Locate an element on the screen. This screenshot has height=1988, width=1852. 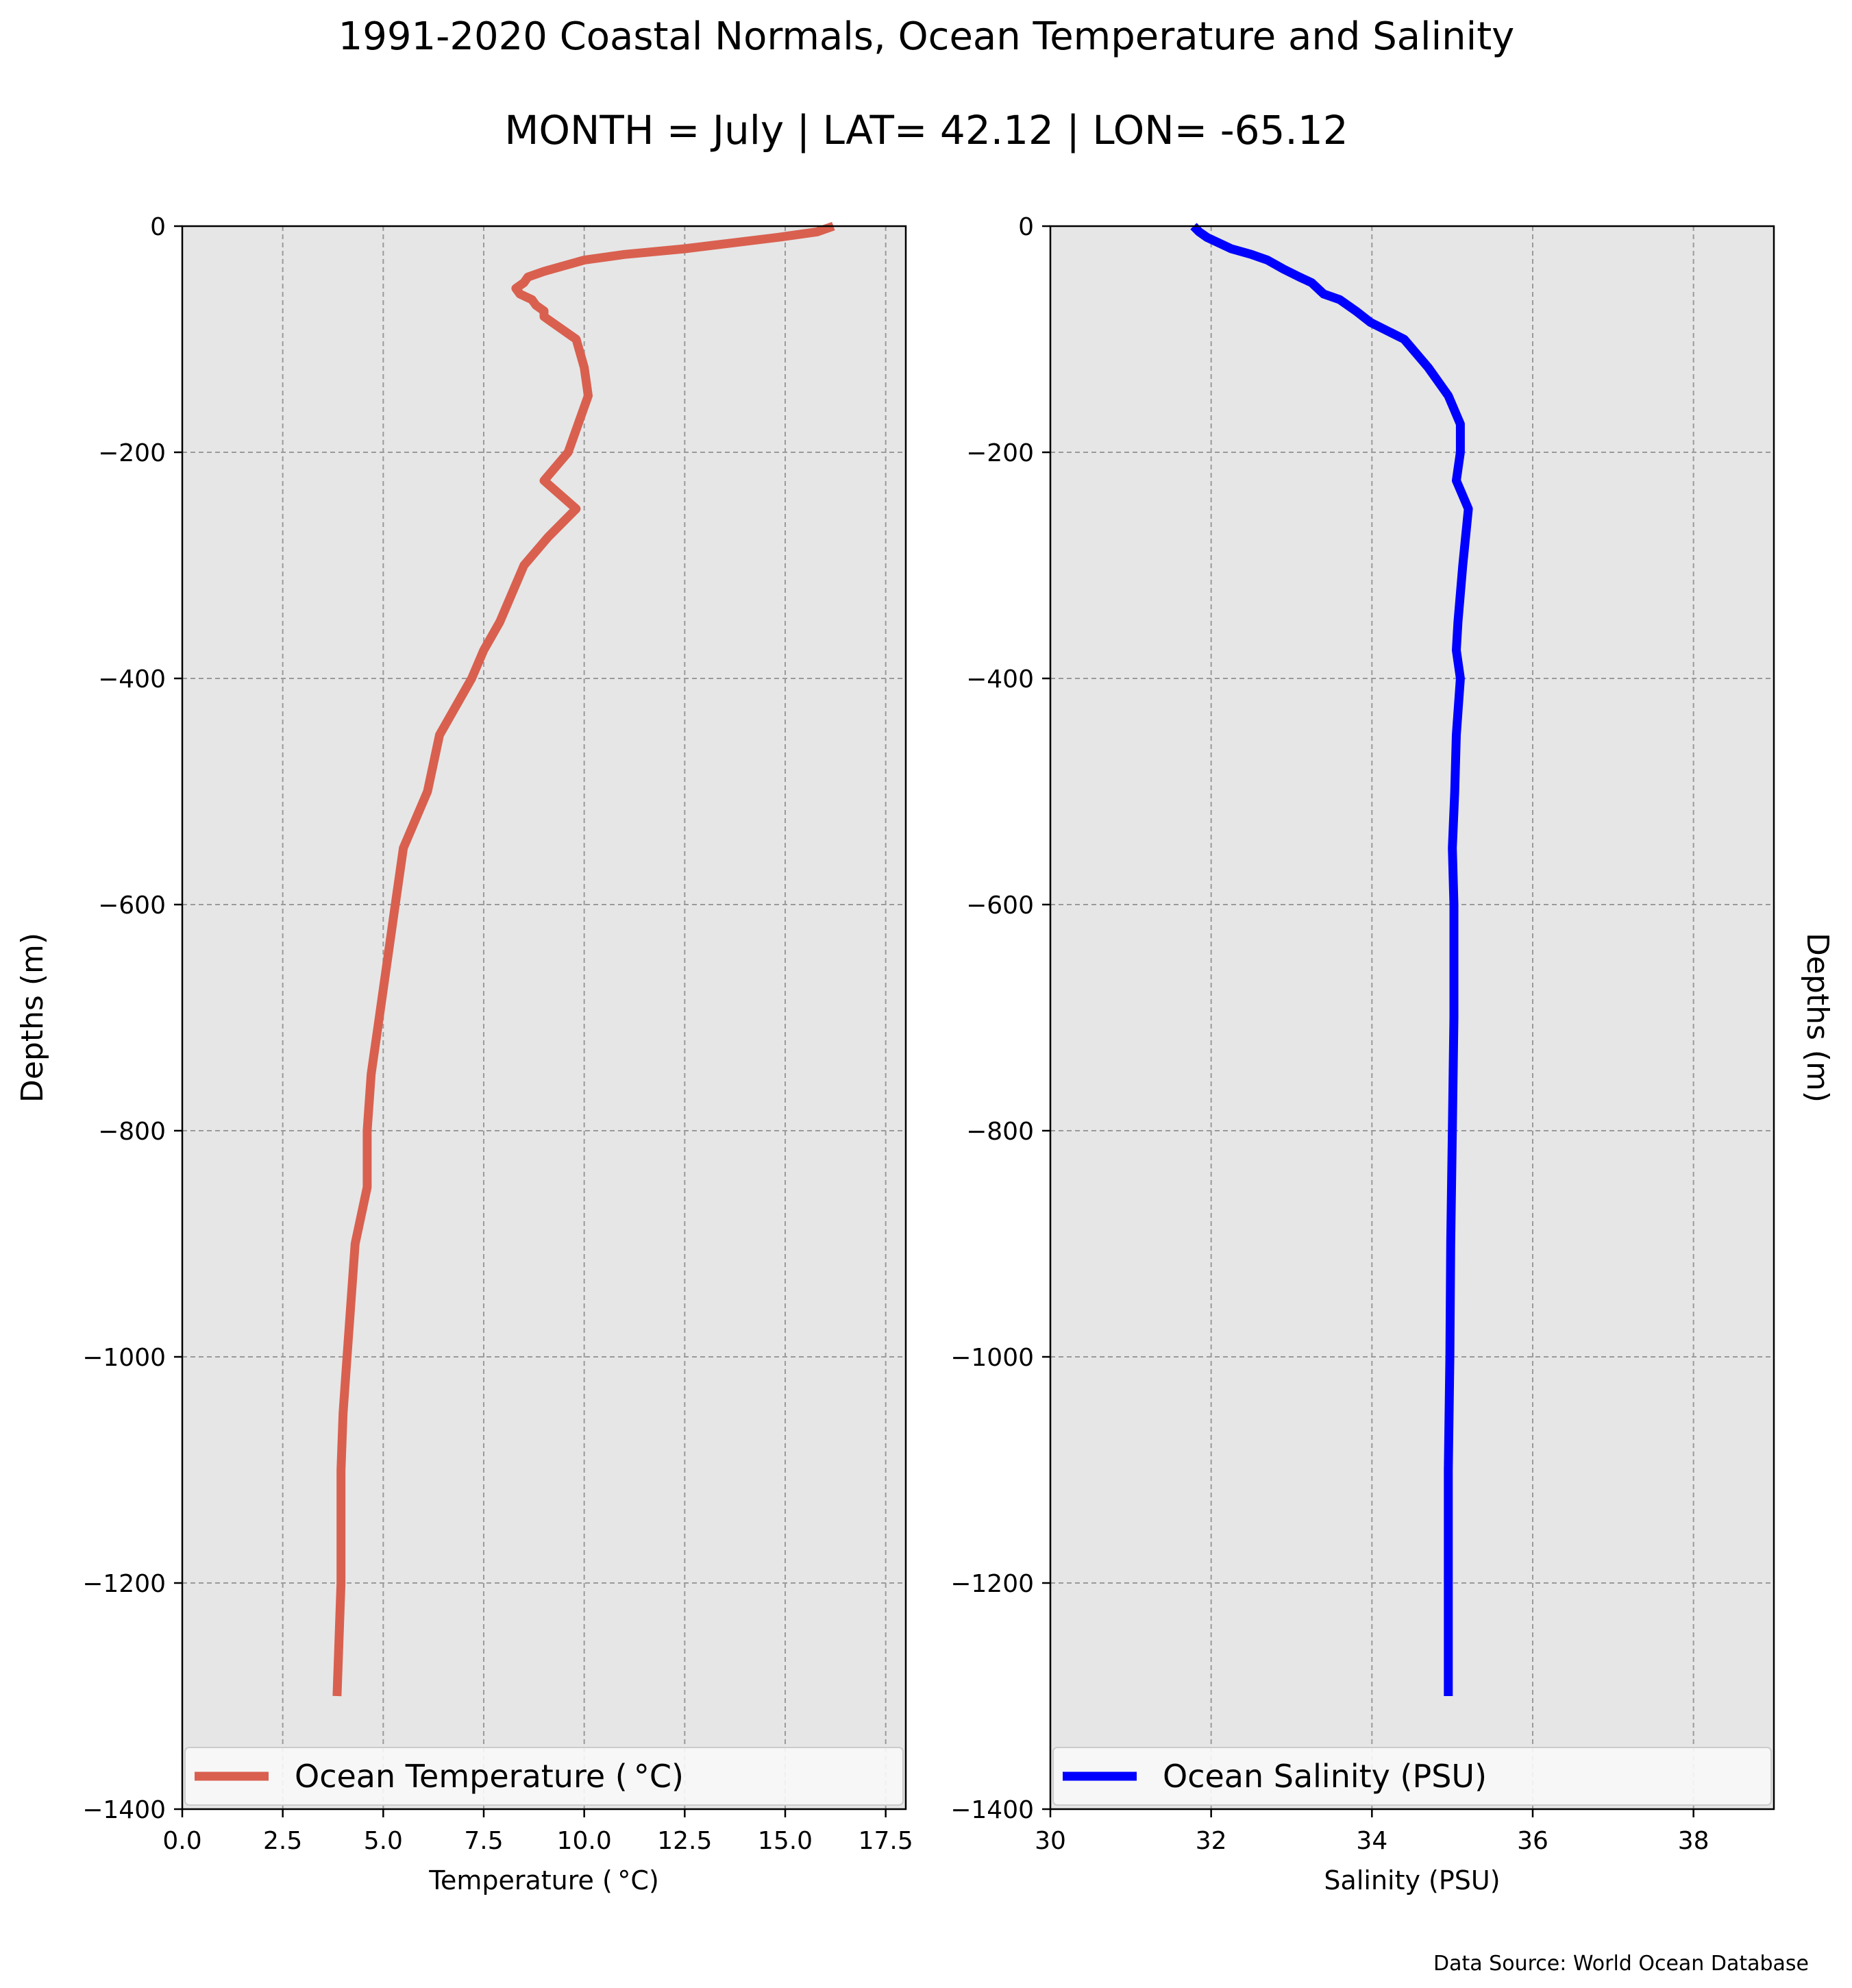
x-tick-label: 5.0 is located at coordinates (383, 1841).